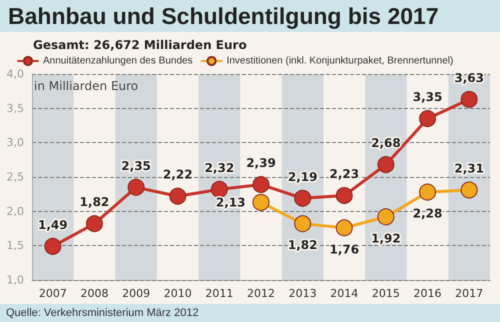 This screenshot has height=322, width=500. What do you see at coordinates (15, 108) in the screenshot?
I see `y-tick-label: 3,5` at bounding box center [15, 108].